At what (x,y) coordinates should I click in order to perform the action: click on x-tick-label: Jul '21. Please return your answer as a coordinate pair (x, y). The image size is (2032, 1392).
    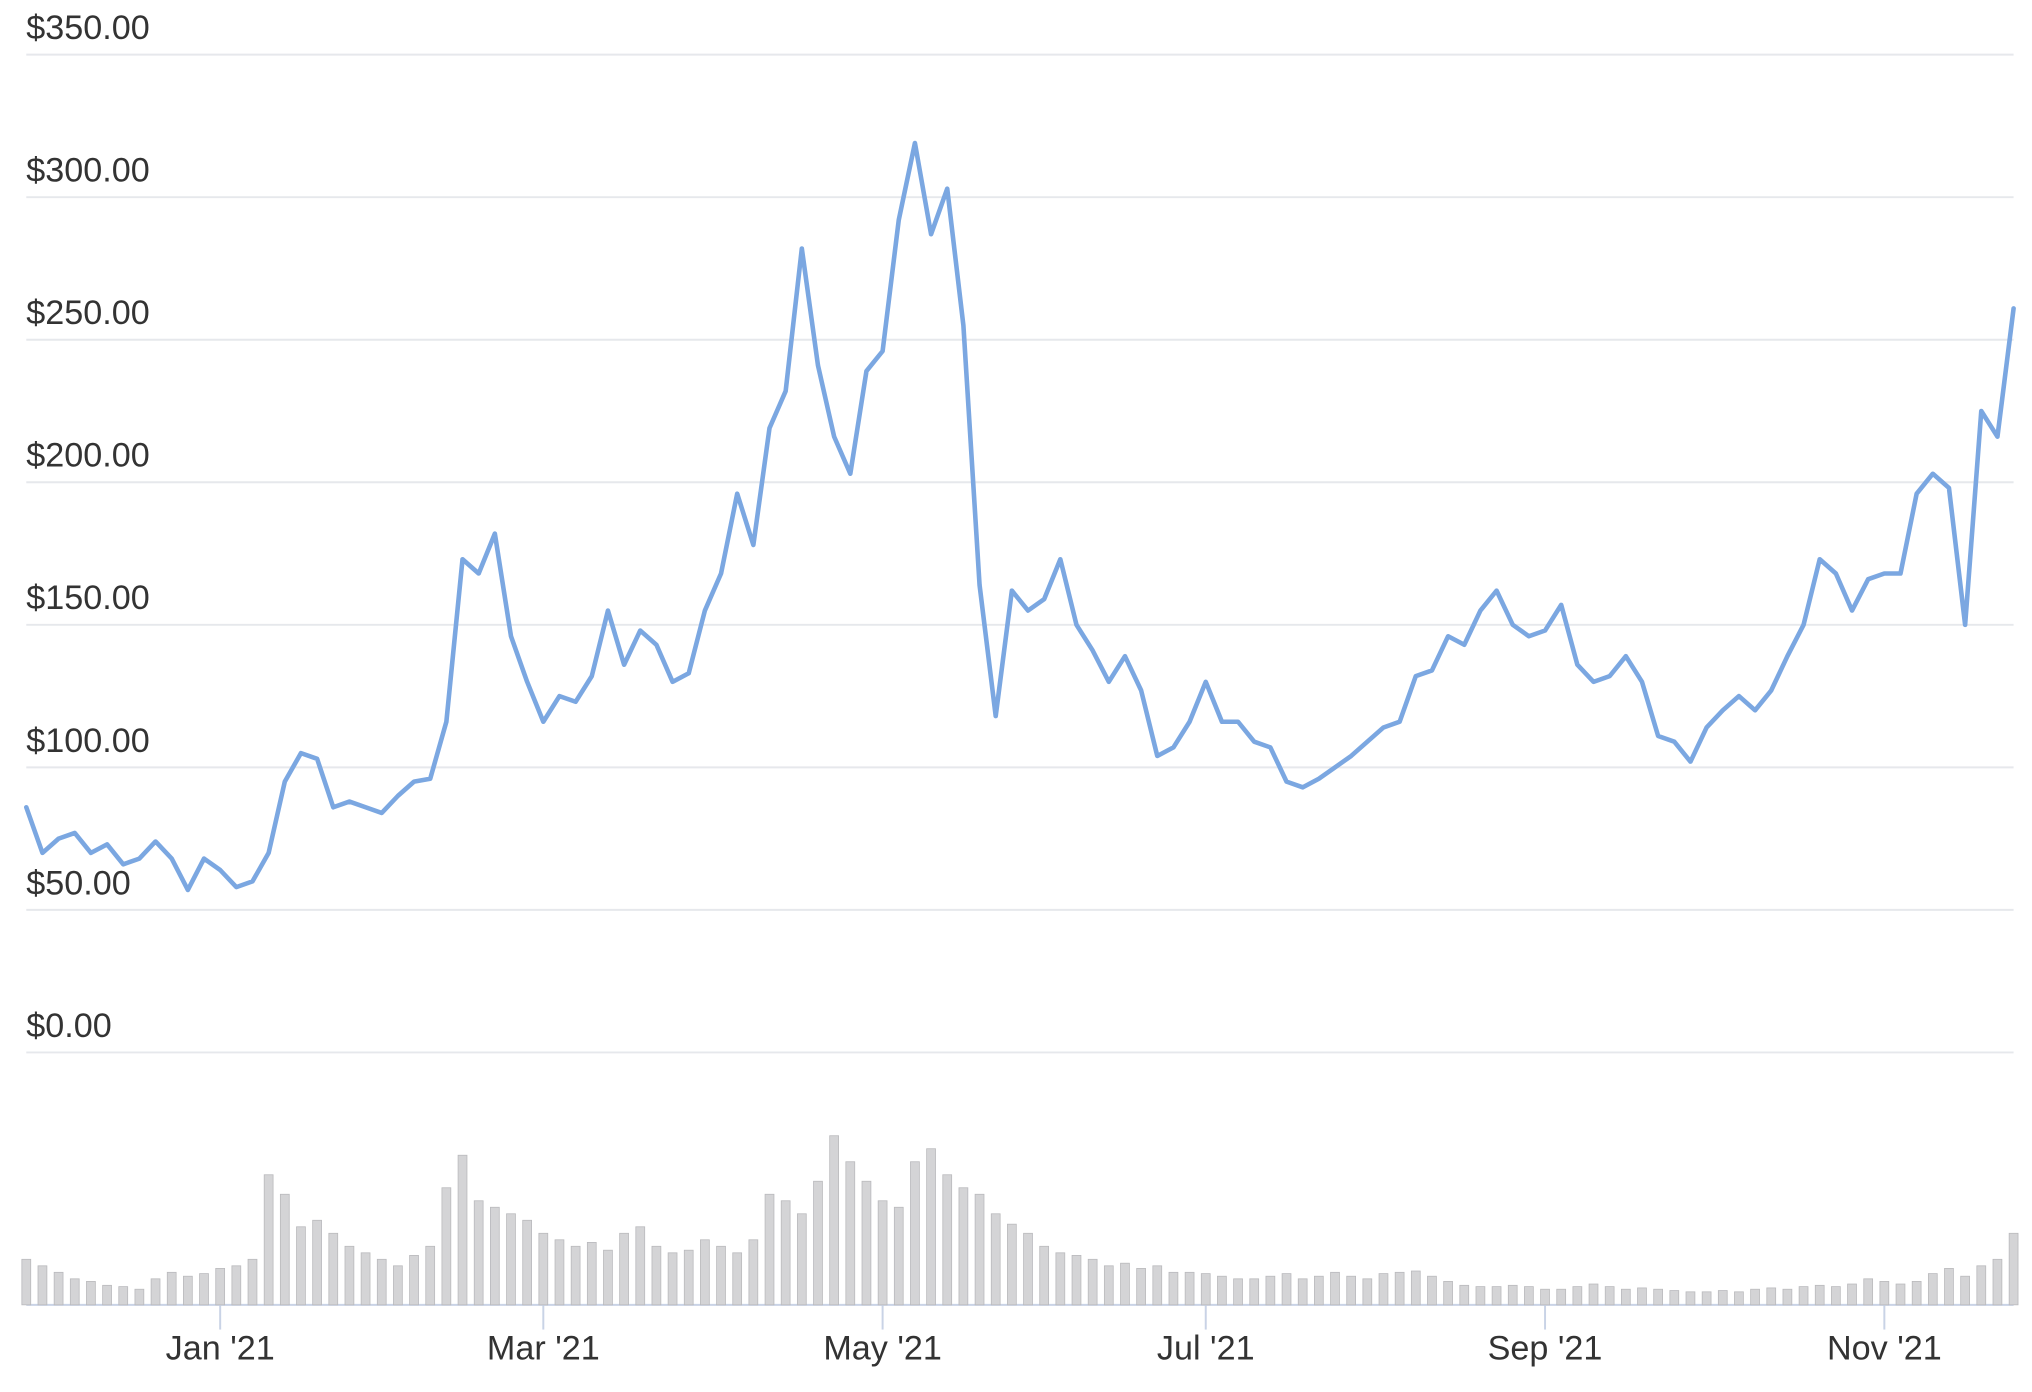
    Looking at the image, I should click on (1206, 1349).